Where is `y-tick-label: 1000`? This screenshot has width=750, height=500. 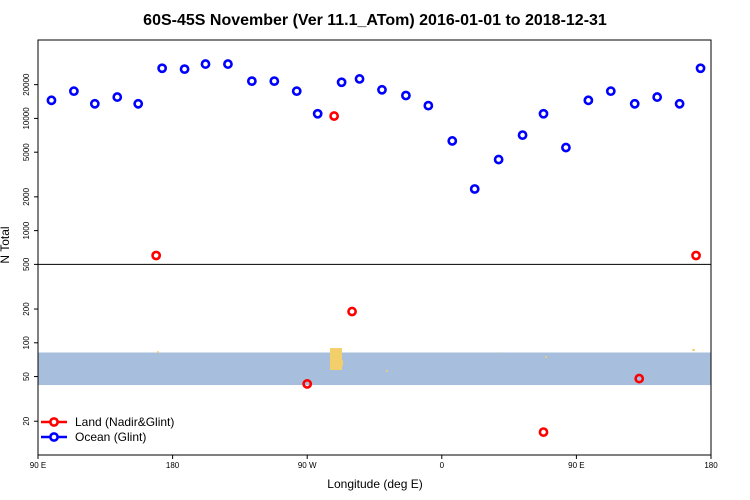 y-tick-label: 1000 is located at coordinates (26, 230).